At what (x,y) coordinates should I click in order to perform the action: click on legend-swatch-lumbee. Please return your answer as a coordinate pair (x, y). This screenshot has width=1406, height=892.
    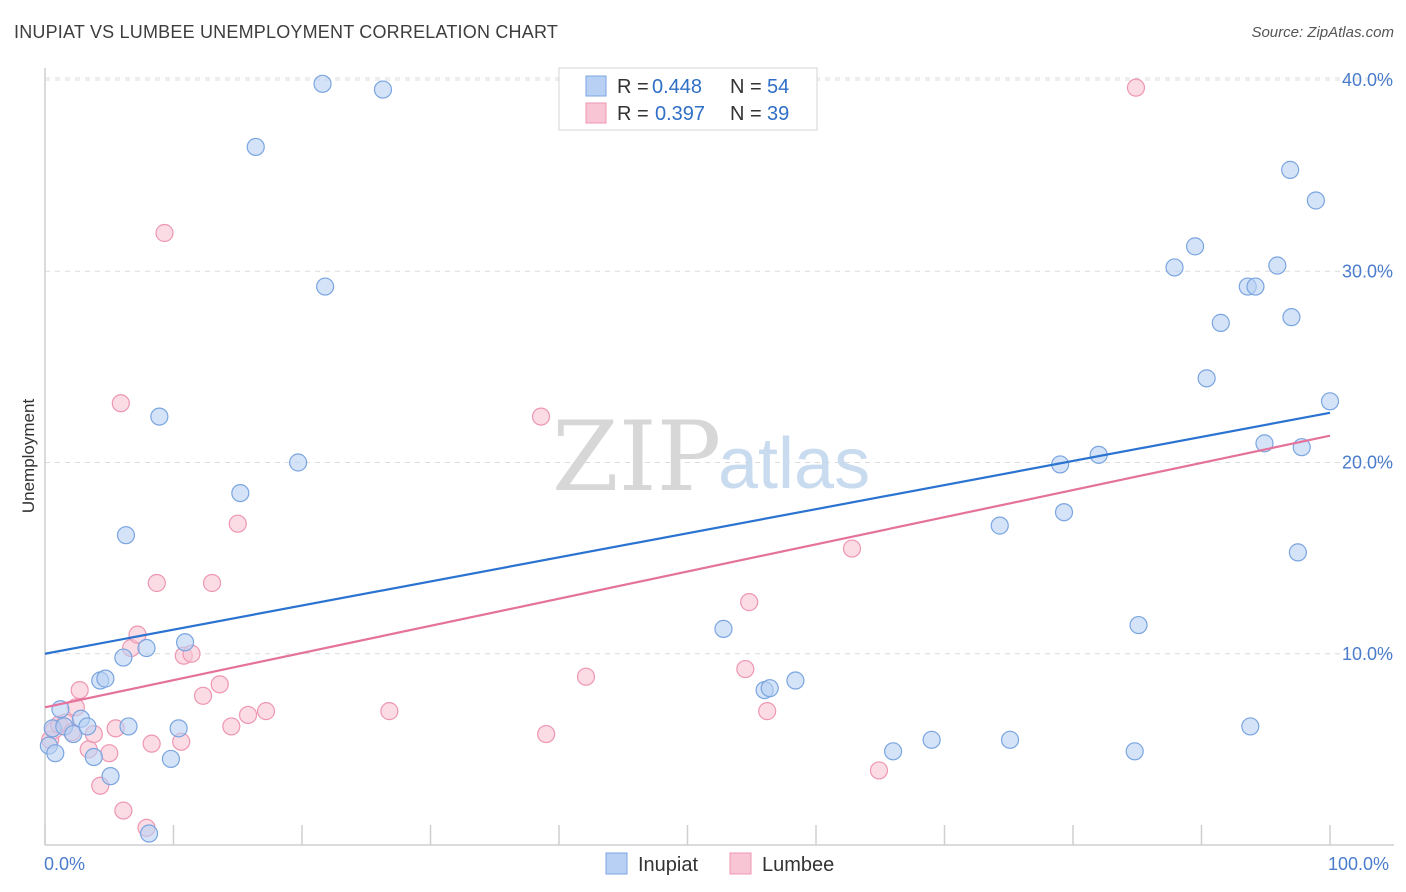
    Looking at the image, I should click on (596, 113).